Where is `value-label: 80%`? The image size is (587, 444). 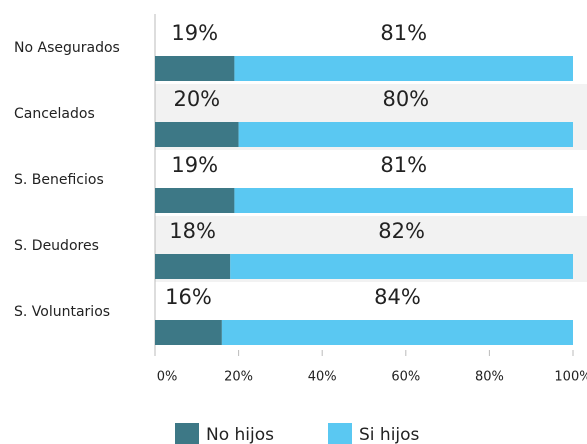 value-label: 80% is located at coordinates (405, 99).